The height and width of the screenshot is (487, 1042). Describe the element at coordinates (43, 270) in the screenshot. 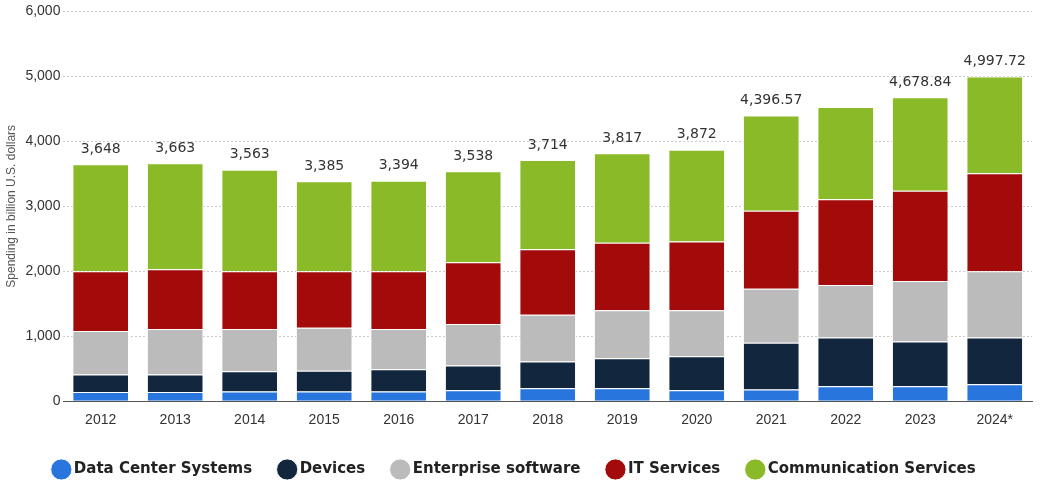

I see `y-tick-label: 2,000` at that location.